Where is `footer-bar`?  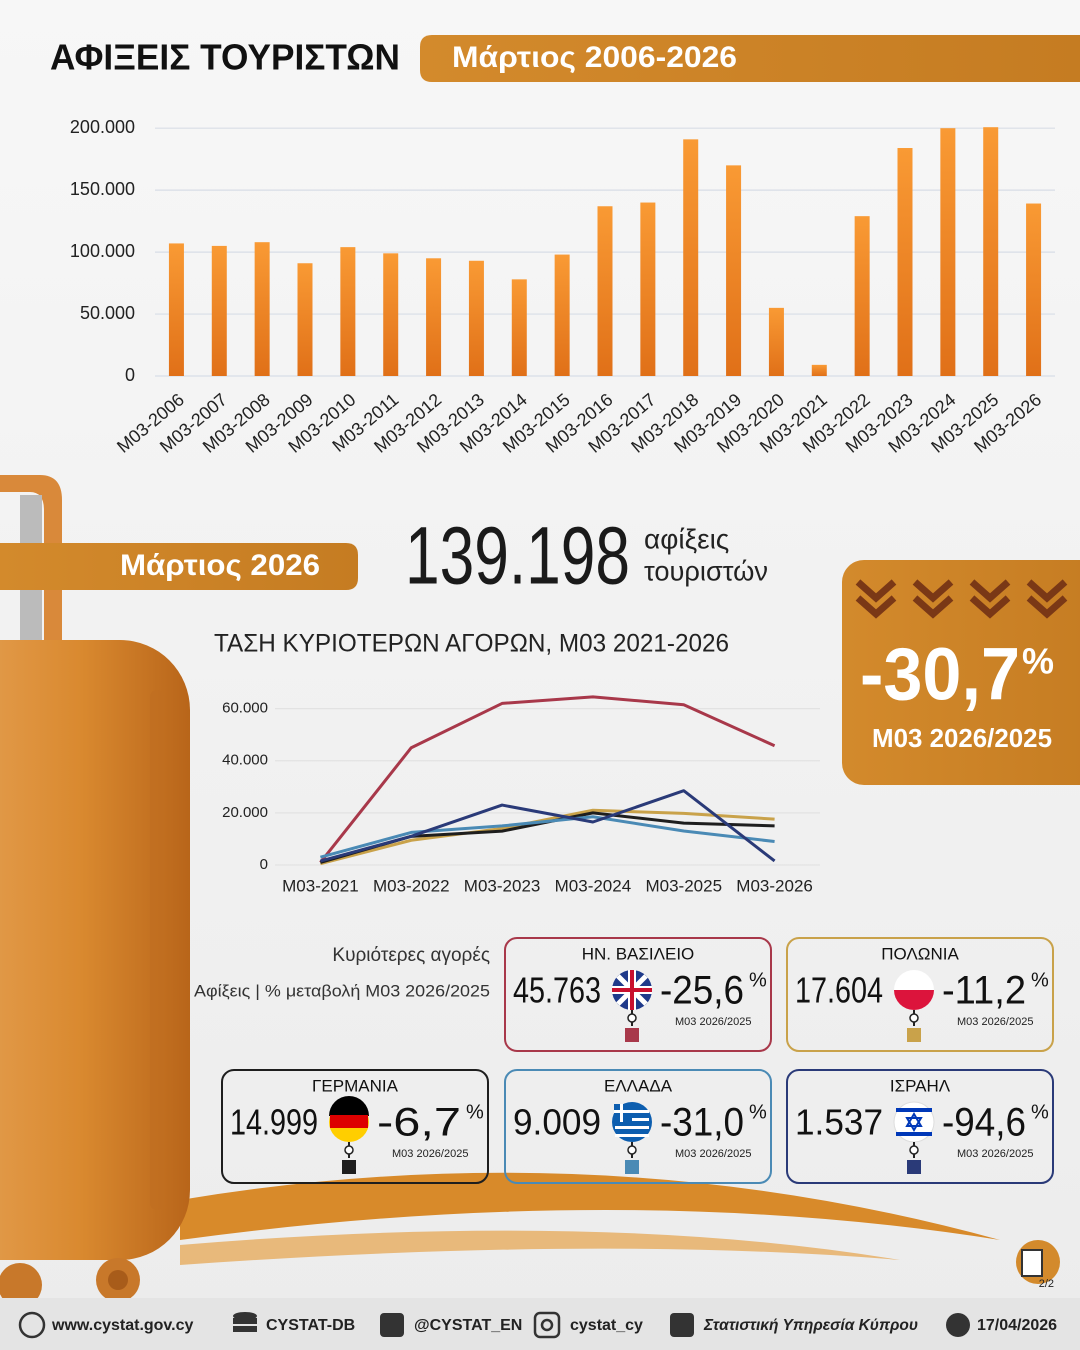 footer-bar is located at coordinates (540, 1324).